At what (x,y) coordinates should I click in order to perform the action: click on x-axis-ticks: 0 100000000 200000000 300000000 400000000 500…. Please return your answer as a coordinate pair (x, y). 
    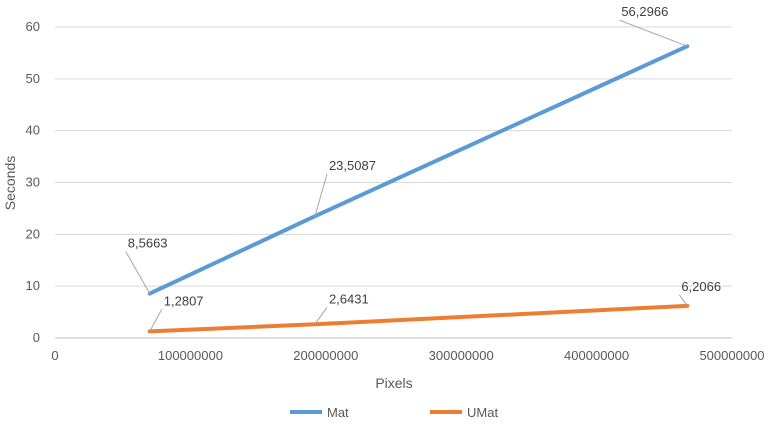
    Looking at the image, I should click on (407, 355).